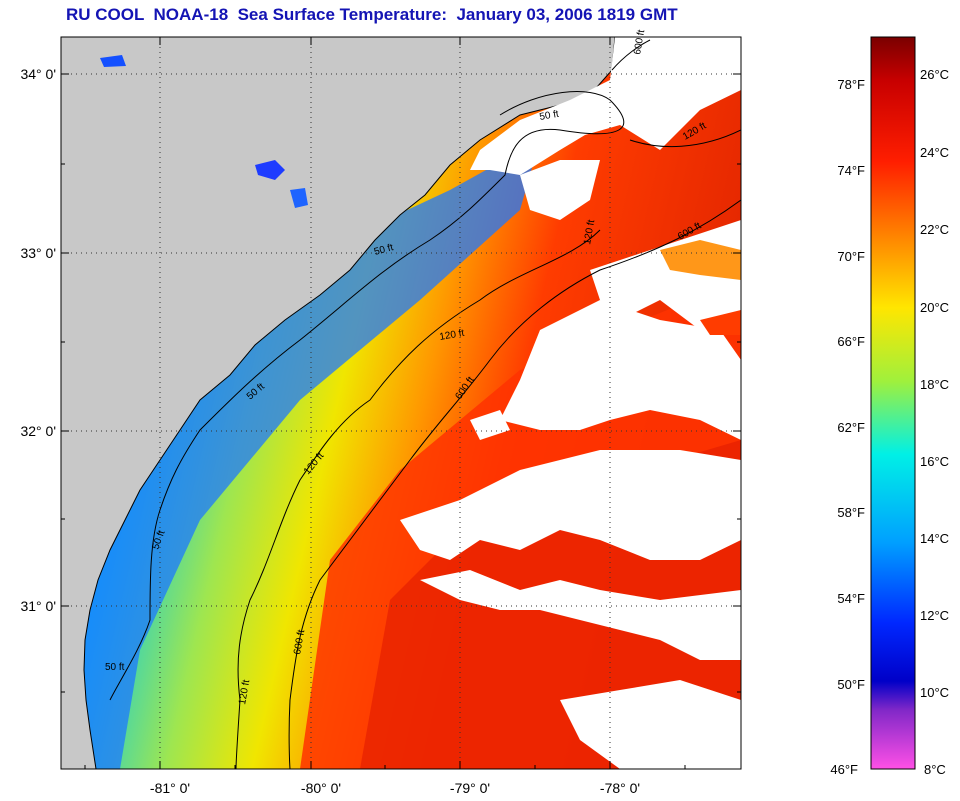 The image size is (960, 801). What do you see at coordinates (700, 260) in the screenshot?
I see `warm-patch` at bounding box center [700, 260].